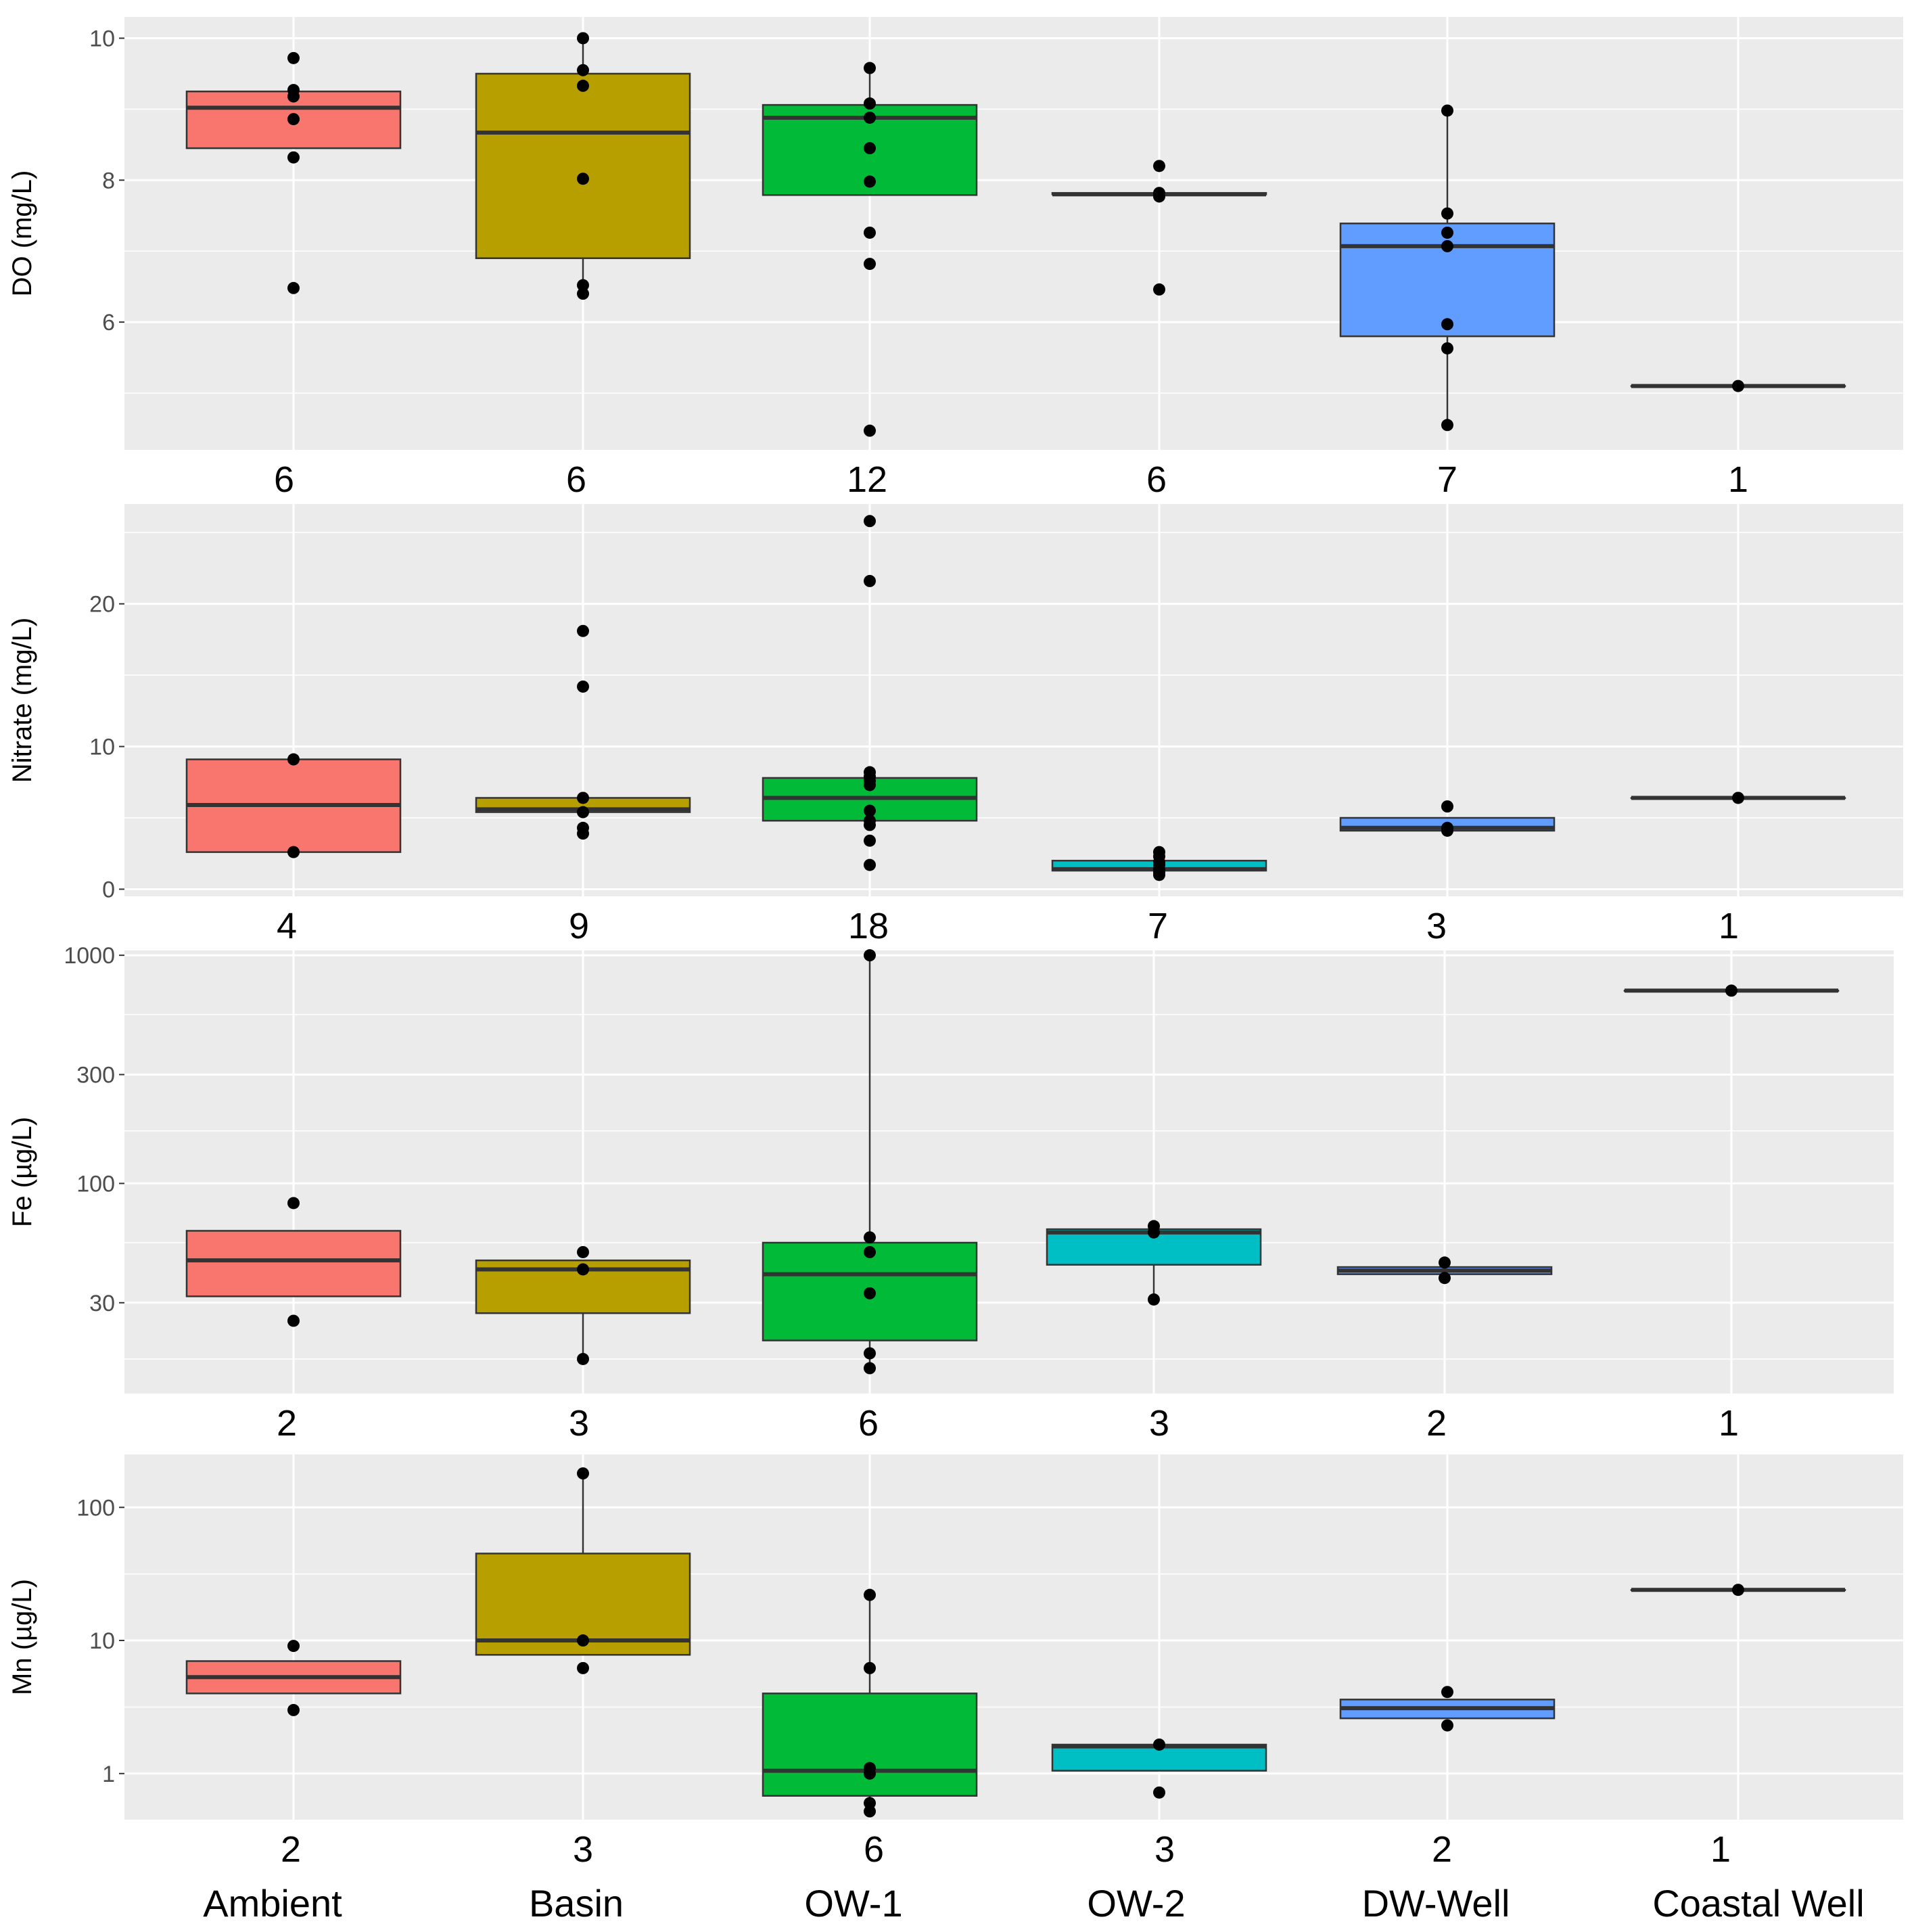 The width and height of the screenshot is (1914, 1932). Describe the element at coordinates (293, 172) in the screenshot. I see `box-ambient` at that location.